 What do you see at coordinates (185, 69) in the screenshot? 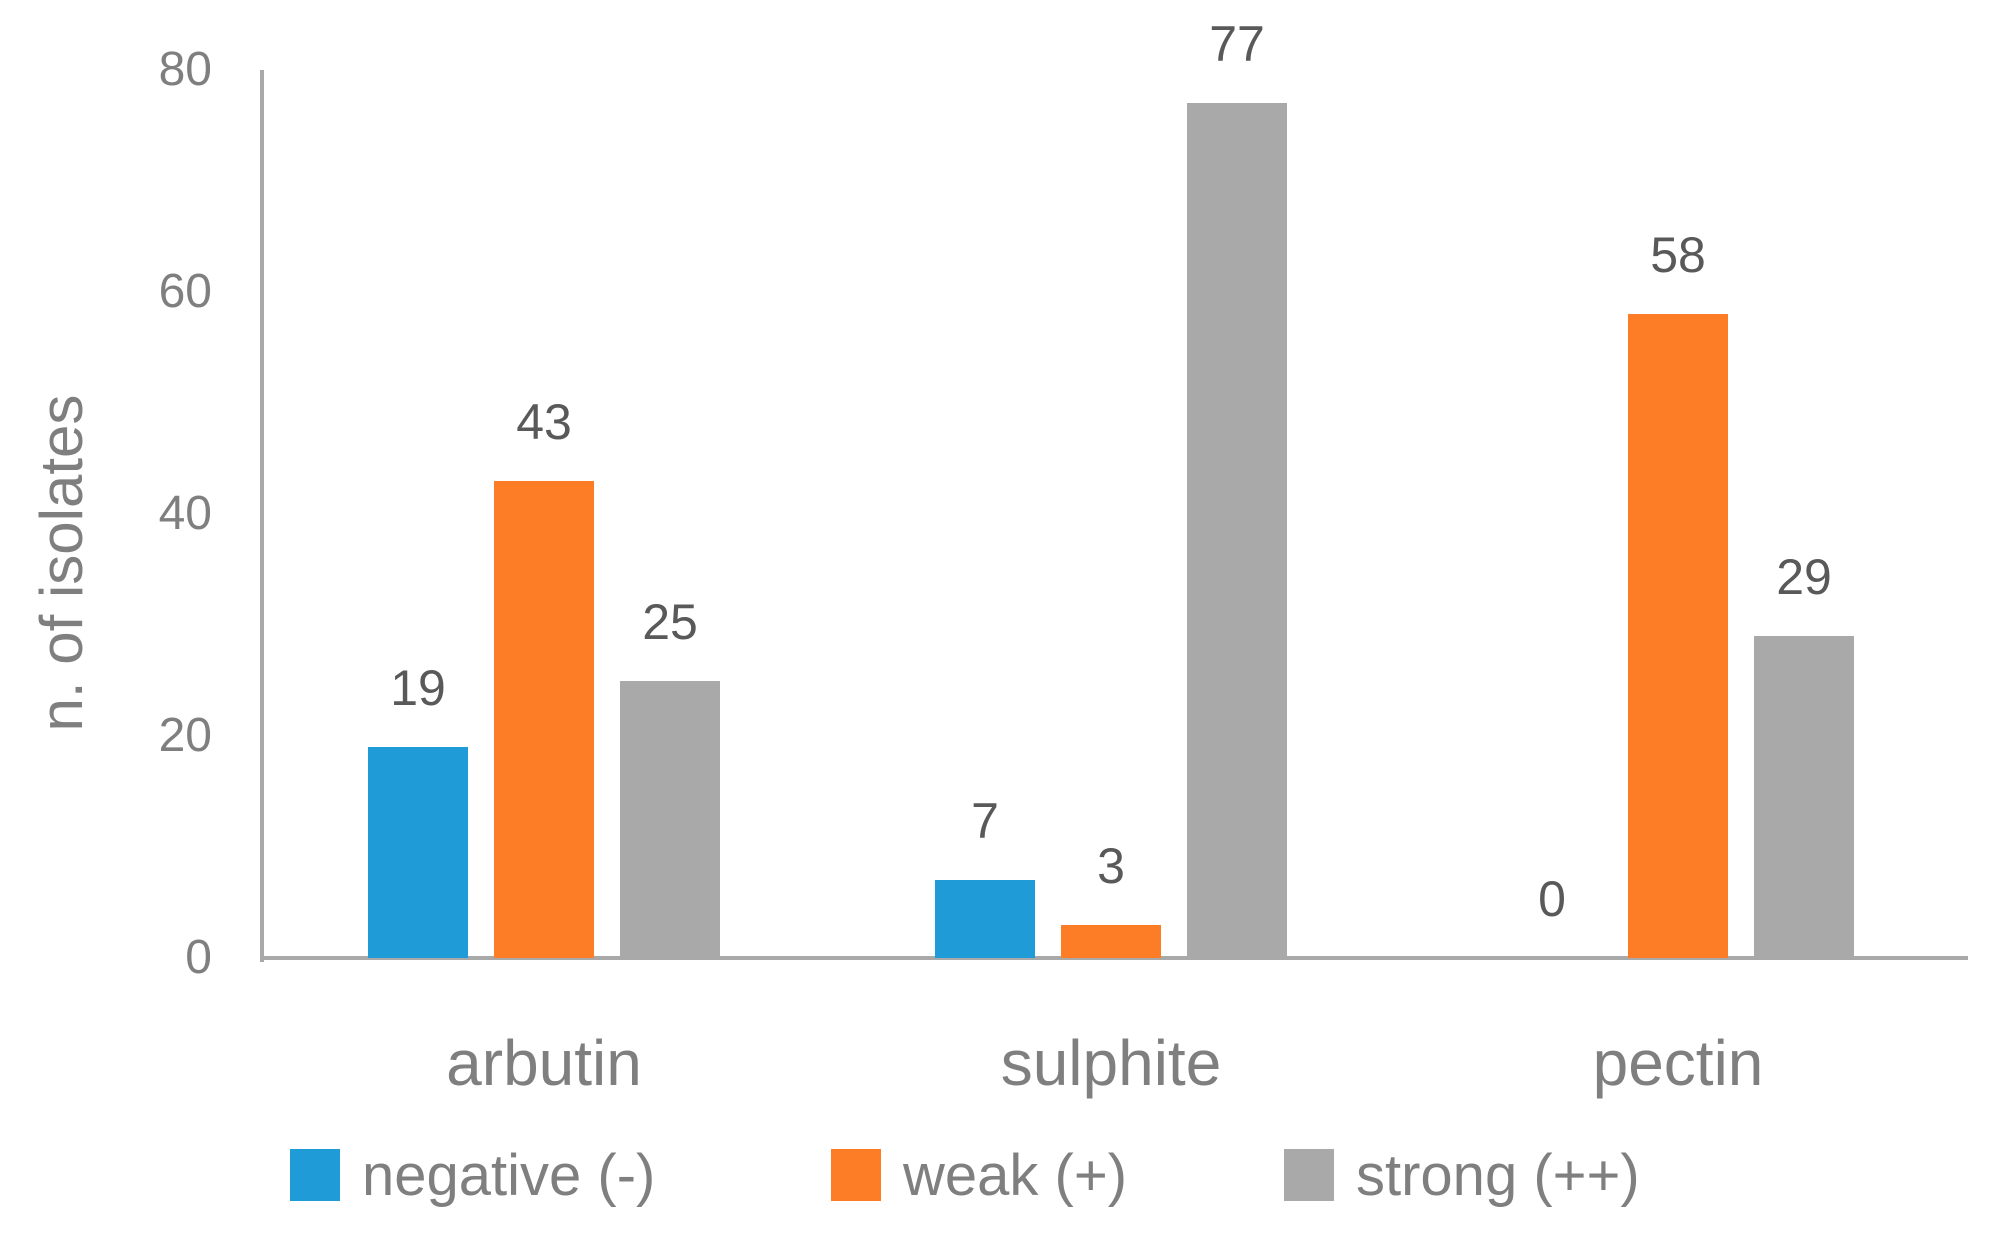
I see `y-tick-label-80: 80` at bounding box center [185, 69].